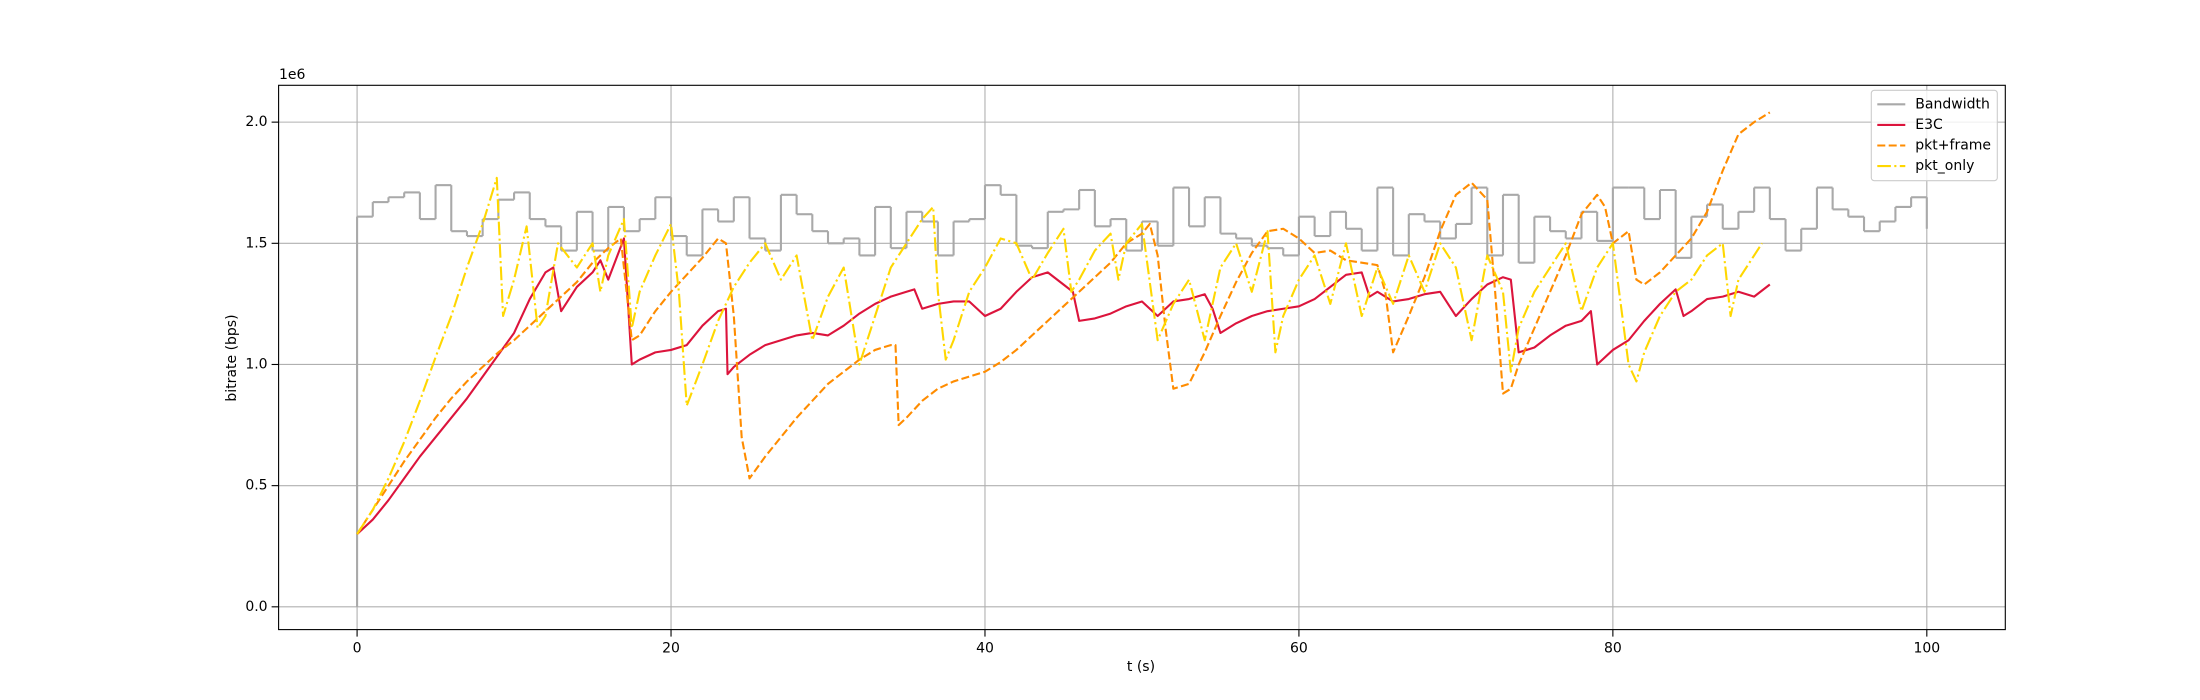  I want to click on x-tick-label: 60, so click(1299, 649).